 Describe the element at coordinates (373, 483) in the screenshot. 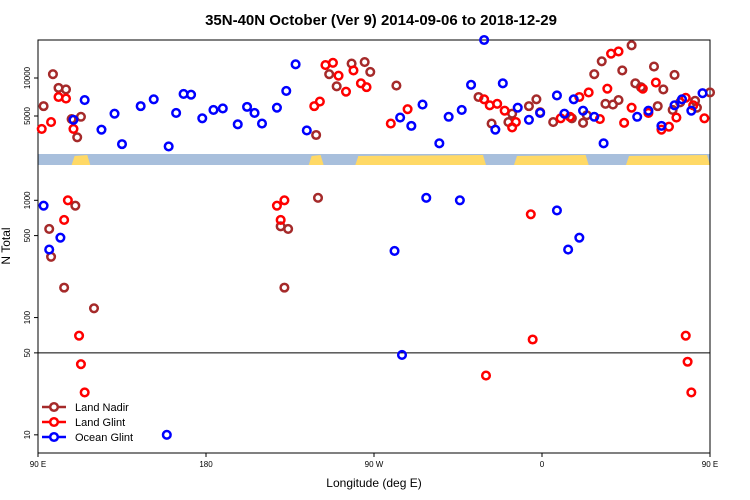

I see `x-axis-label: Longitude (deg E)` at that location.